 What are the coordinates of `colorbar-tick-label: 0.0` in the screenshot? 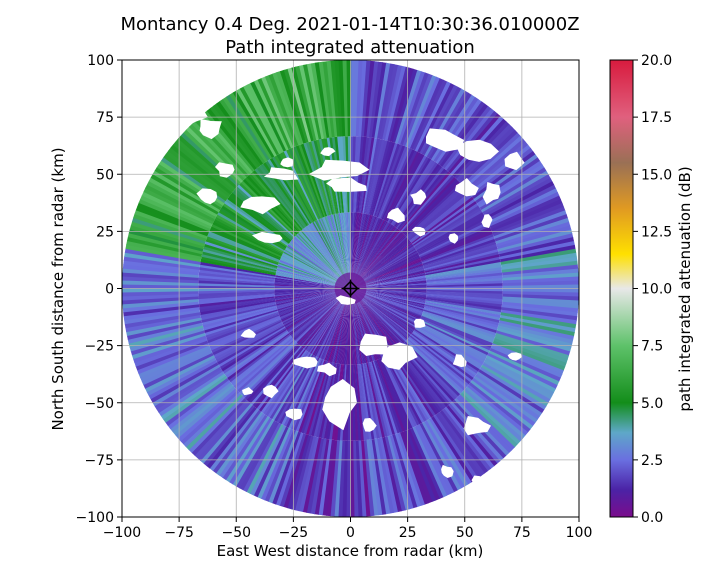 It's located at (652, 518).